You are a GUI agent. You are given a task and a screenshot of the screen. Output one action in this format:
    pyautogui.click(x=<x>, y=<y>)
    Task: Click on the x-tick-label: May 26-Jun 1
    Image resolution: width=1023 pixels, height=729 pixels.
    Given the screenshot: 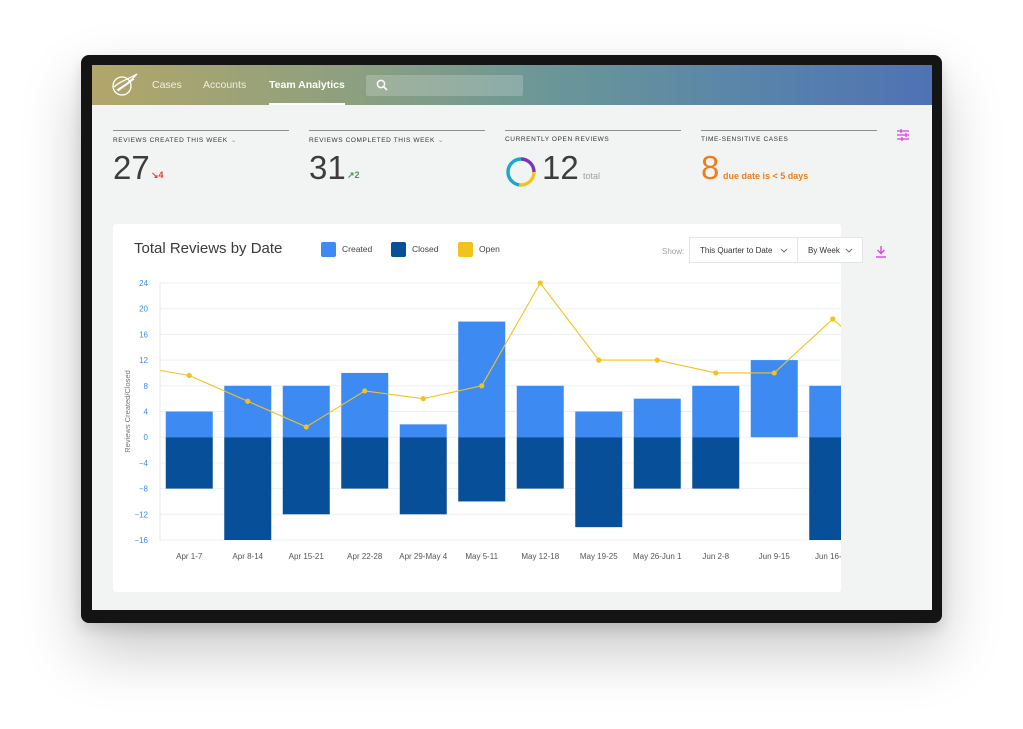 What is the action you would take?
    pyautogui.click(x=657, y=556)
    